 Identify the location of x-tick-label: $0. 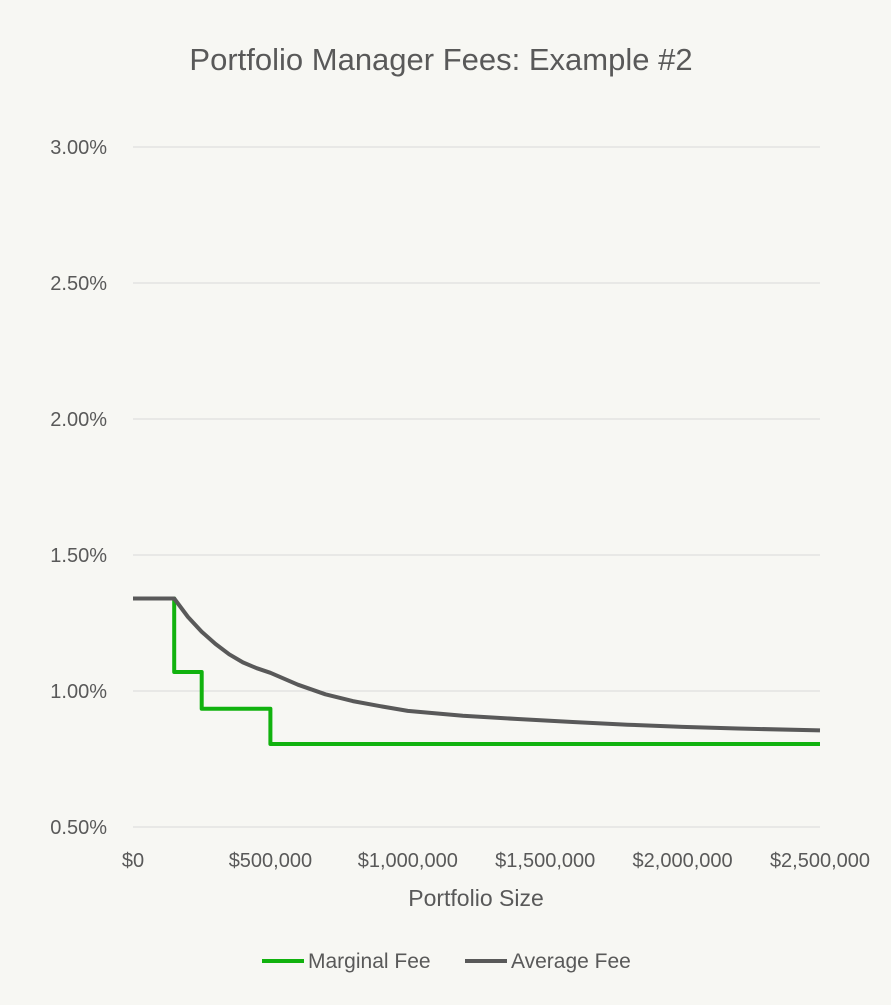
(133, 861).